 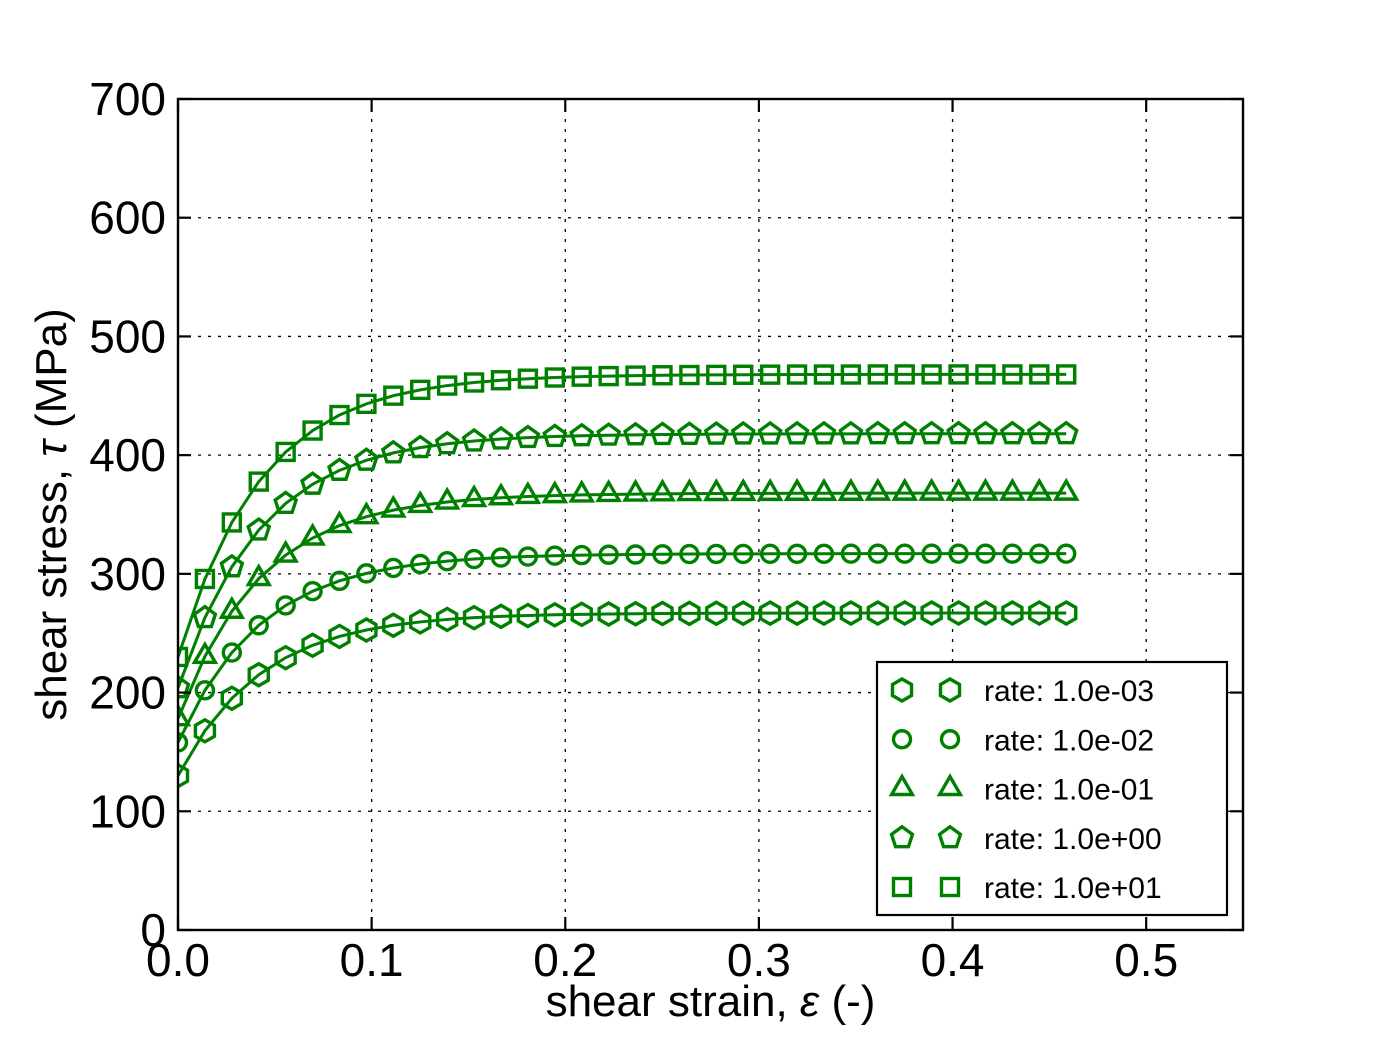 I want to click on legend-label: rate: 1.0e-01, so click(x=1069, y=790).